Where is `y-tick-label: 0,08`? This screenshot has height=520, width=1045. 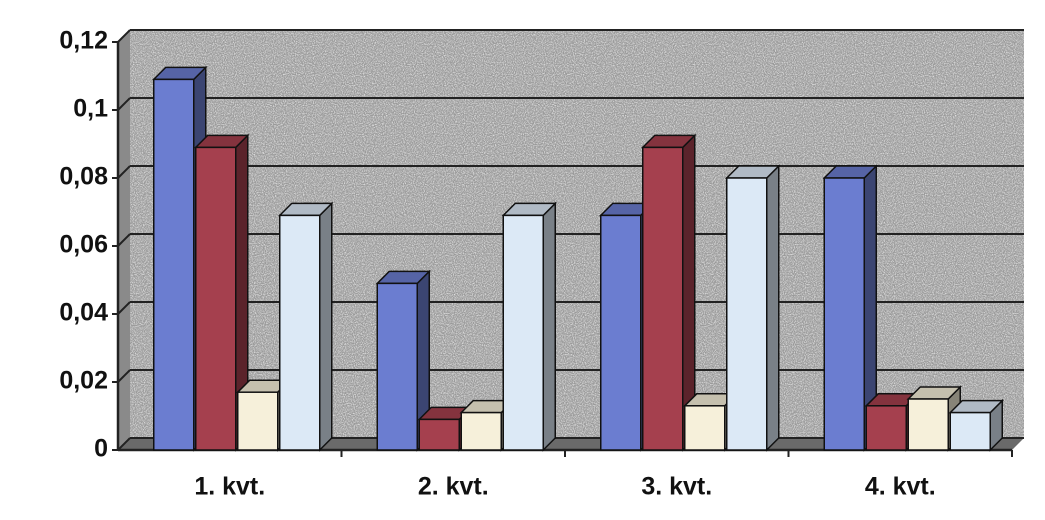
y-tick-label: 0,08 is located at coordinates (83, 177).